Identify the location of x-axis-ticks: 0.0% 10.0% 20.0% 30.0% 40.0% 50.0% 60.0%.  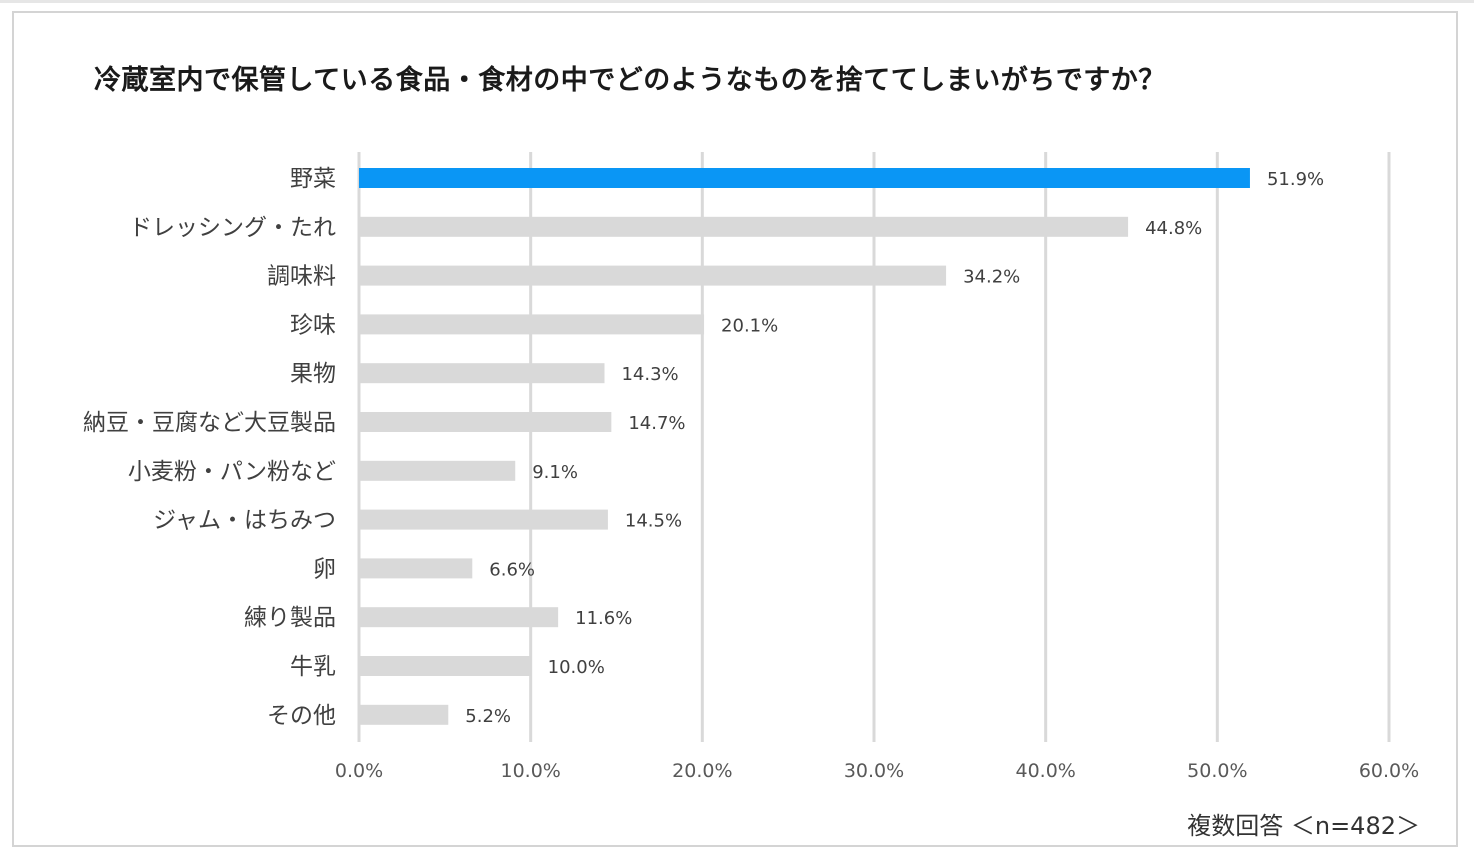
(877, 771).